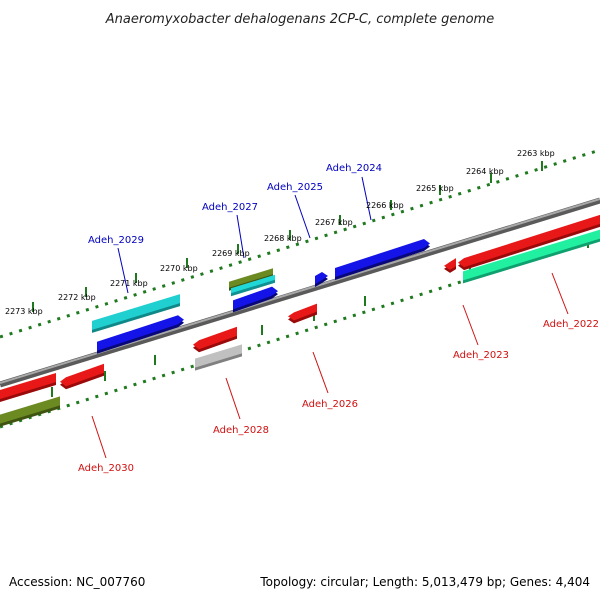 The height and width of the screenshot is (600, 600). I want to click on gene-feature-adeh_2028, so click(218, 357).